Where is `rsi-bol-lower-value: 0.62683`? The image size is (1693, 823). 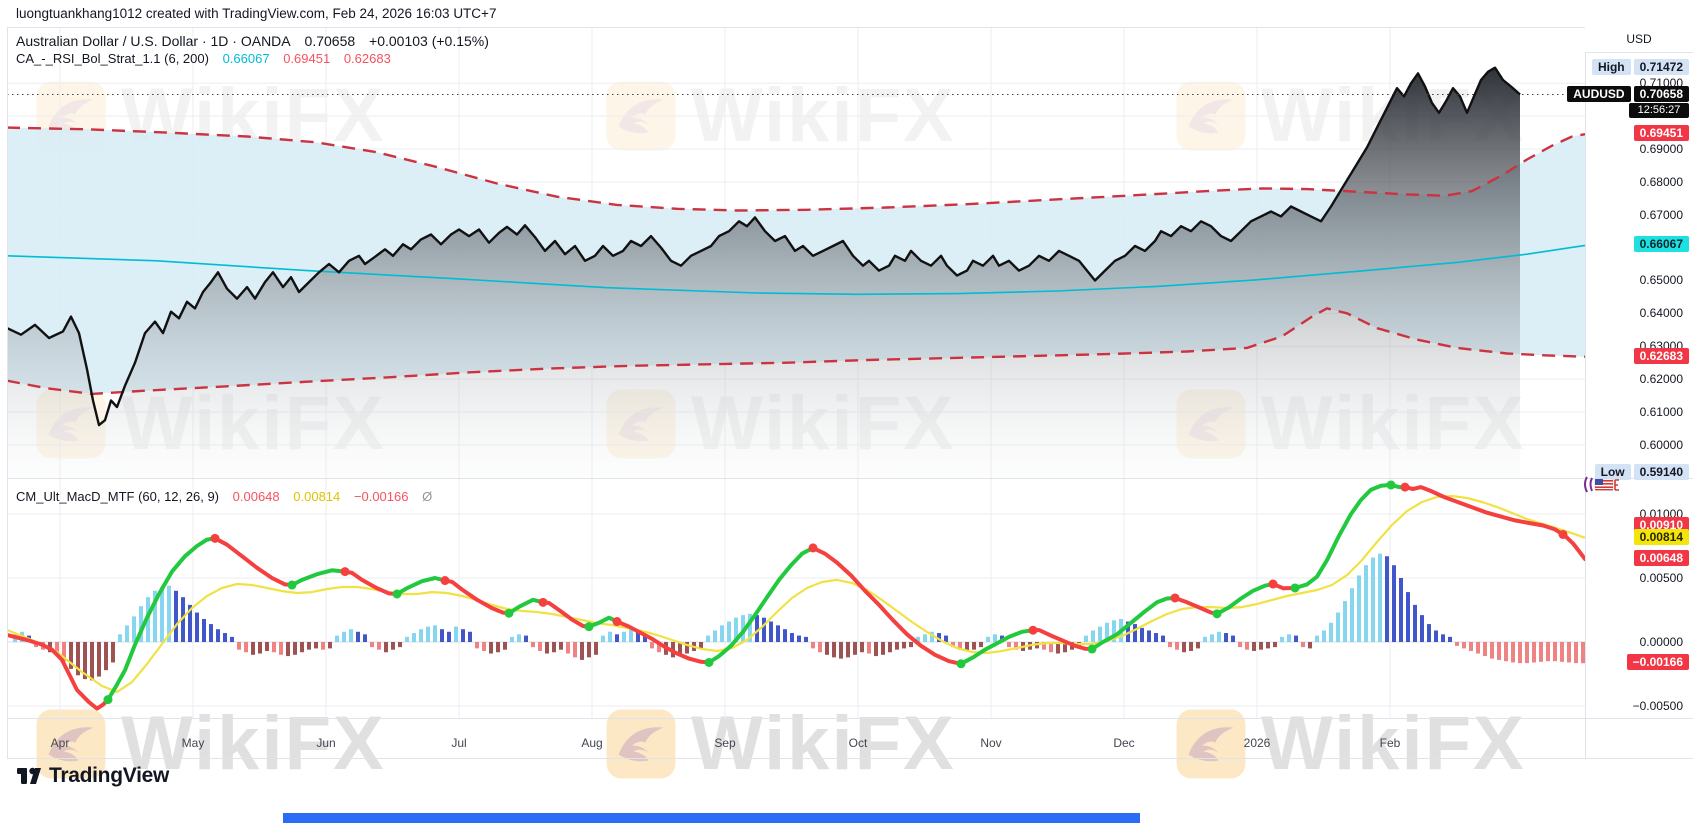 rsi-bol-lower-value: 0.62683 is located at coordinates (367, 58).